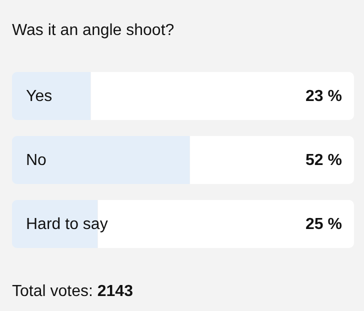 This screenshot has height=311, width=364. What do you see at coordinates (324, 224) in the screenshot?
I see `data-label: 25 %` at bounding box center [324, 224].